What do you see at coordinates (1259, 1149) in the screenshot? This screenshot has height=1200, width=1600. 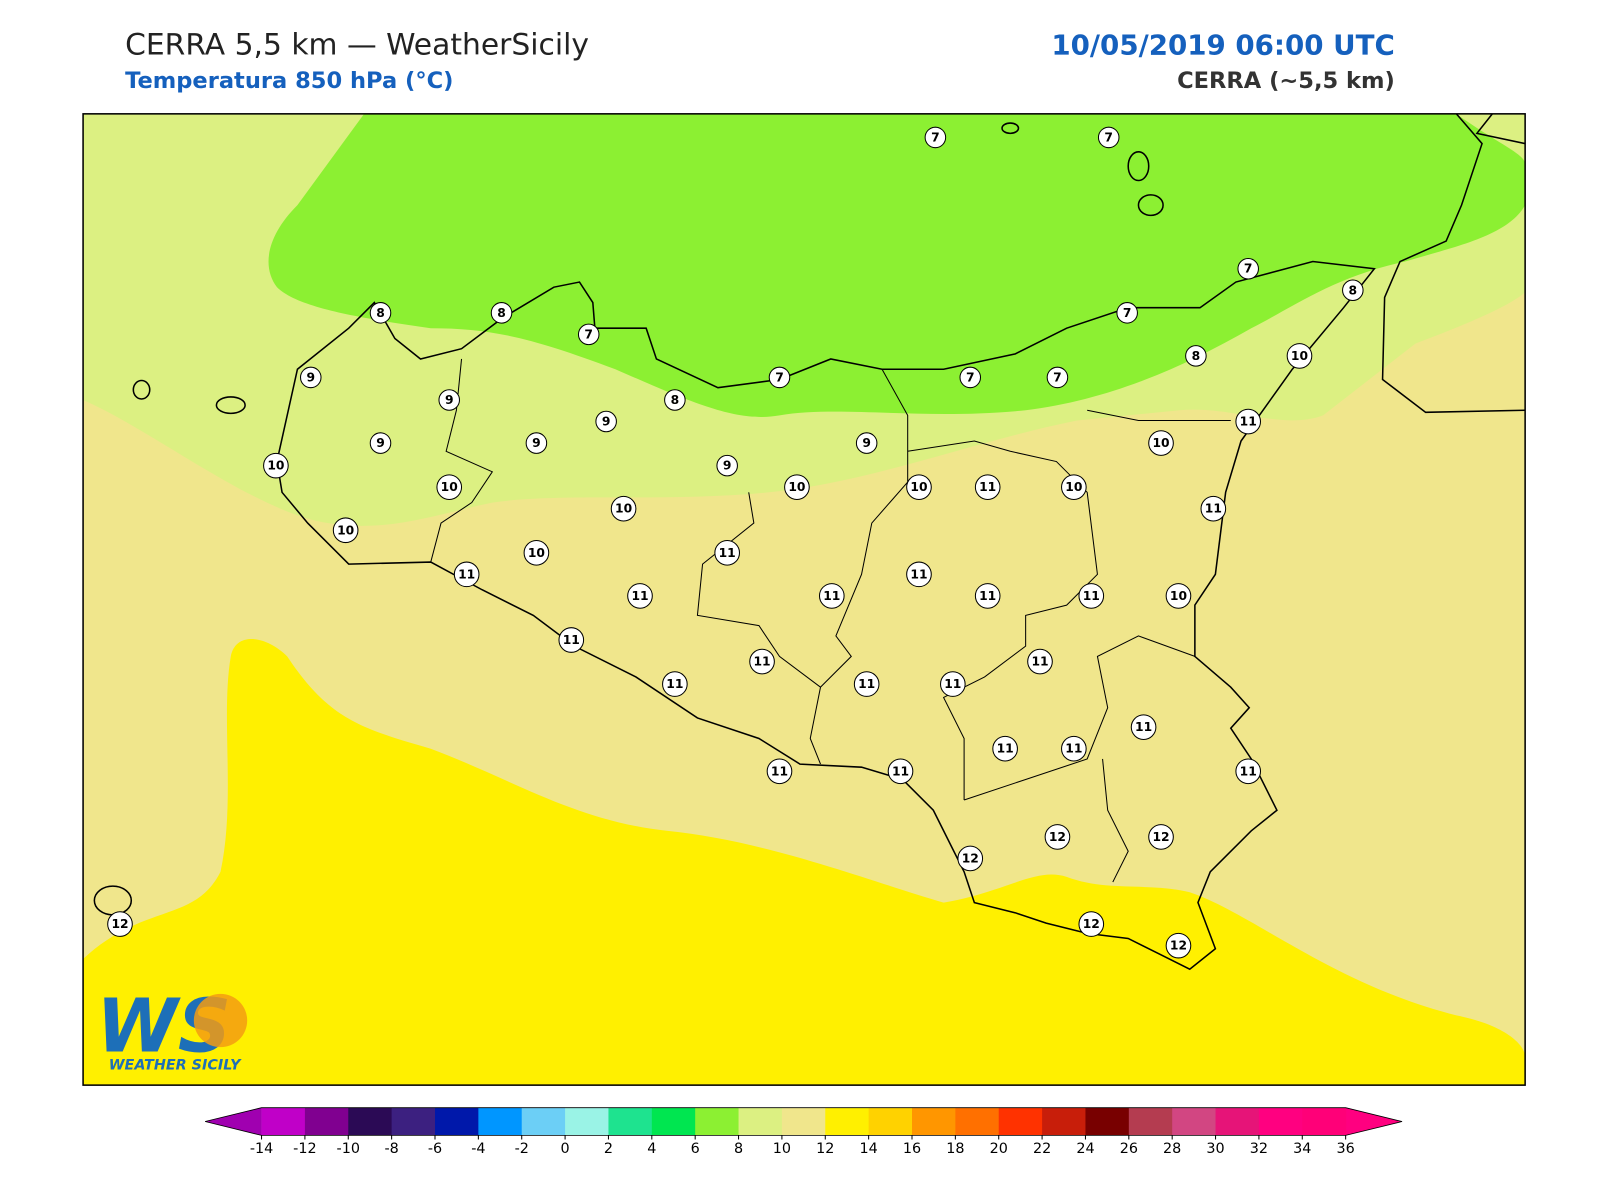 I see `colorbar-tick-label: 32` at bounding box center [1259, 1149].